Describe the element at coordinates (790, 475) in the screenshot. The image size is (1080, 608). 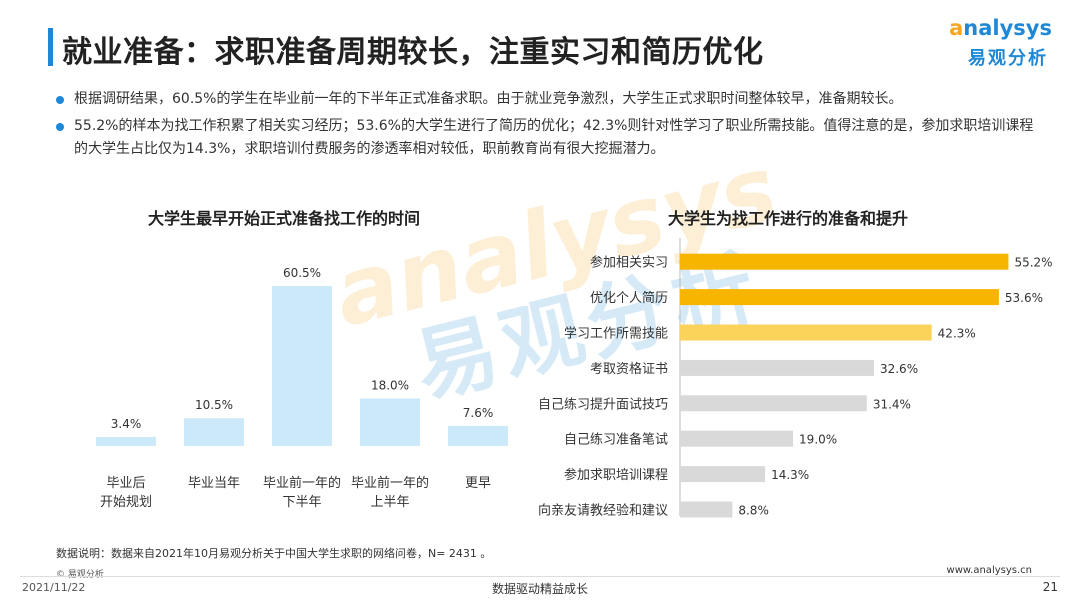
I see `data-label: 14.3%` at that location.